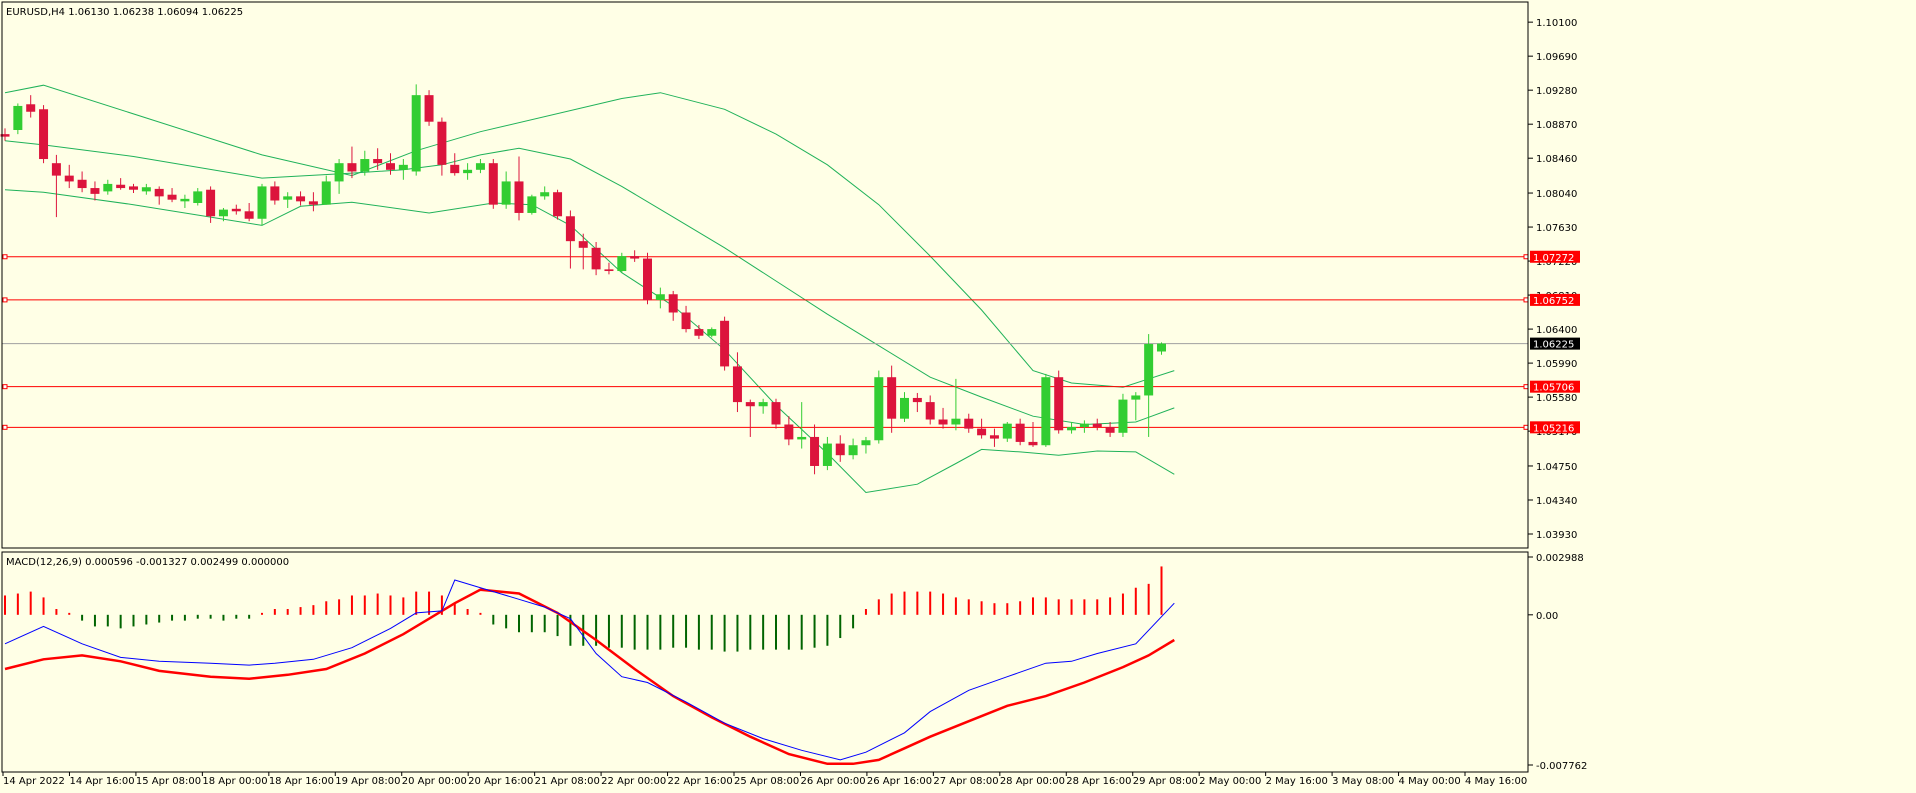  I want to click on time-axis-label: 25 Apr 08:00, so click(766, 781).